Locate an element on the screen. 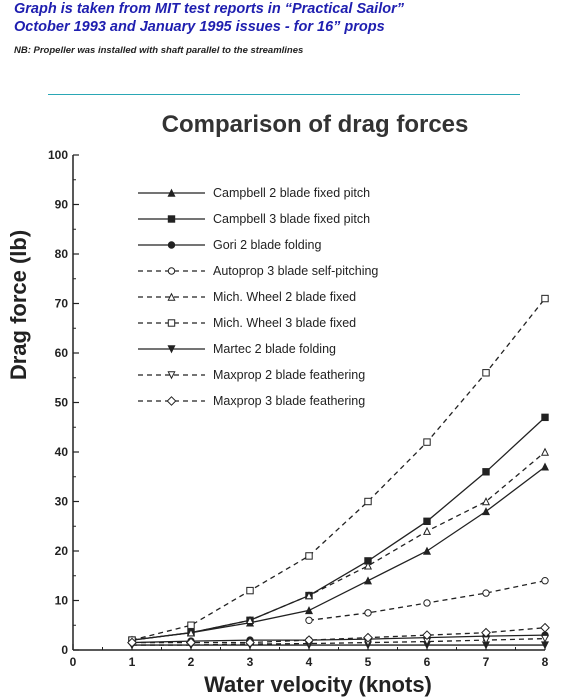  legend-label: Campbell 2 blade fixed pitch is located at coordinates (291, 193).